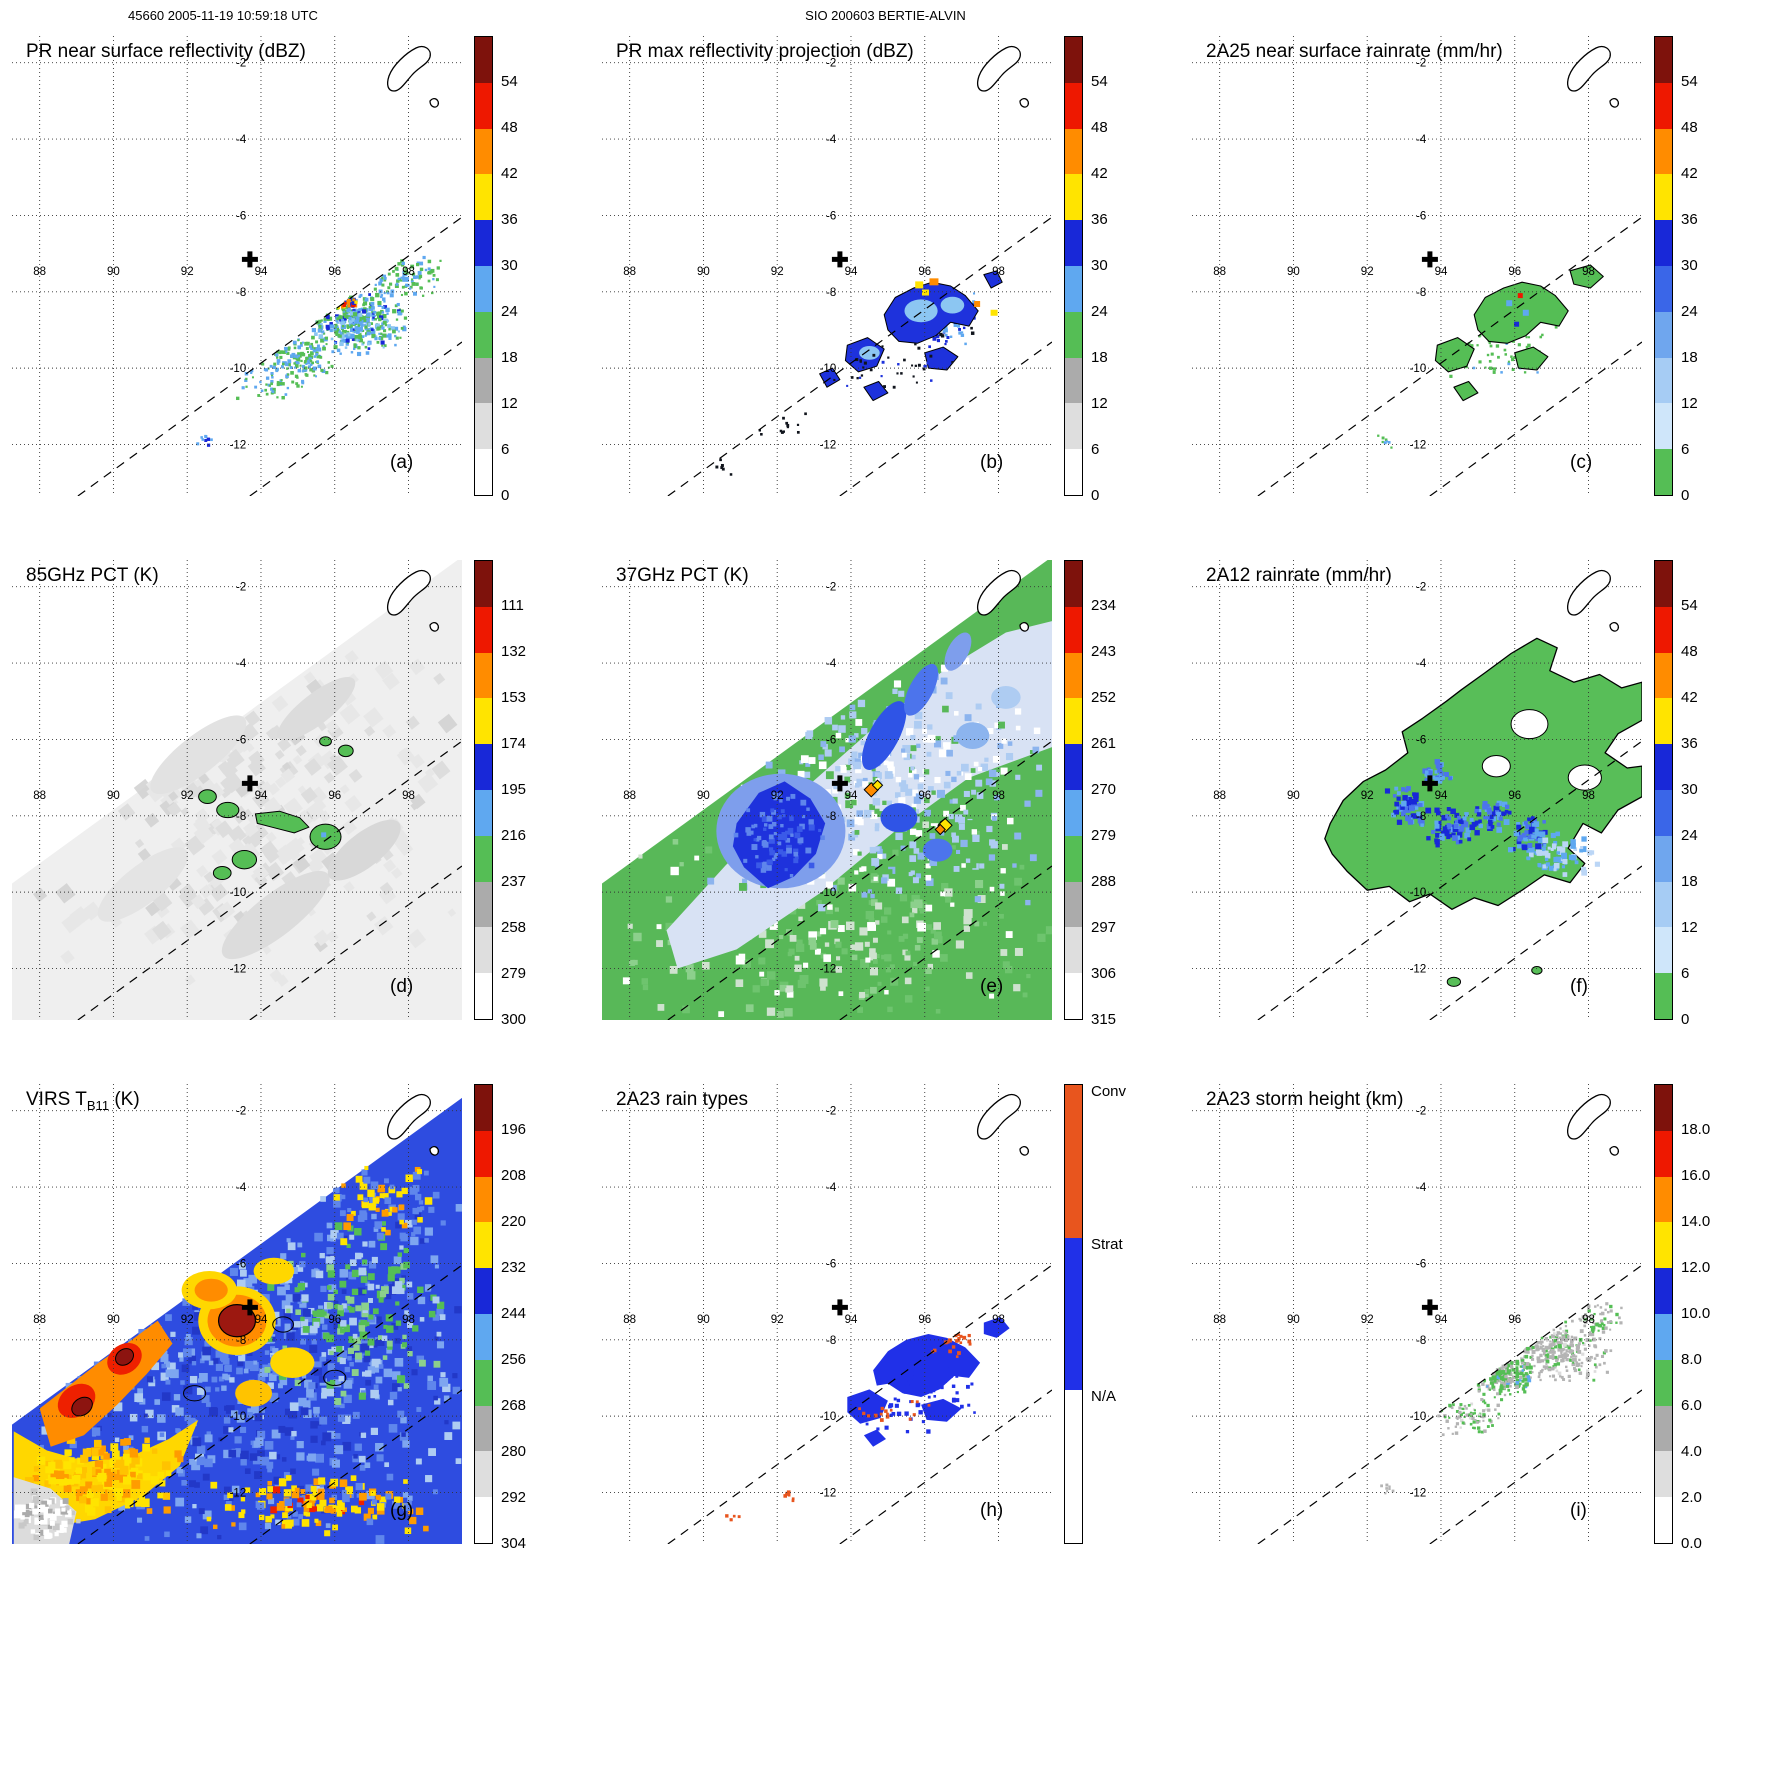 The height and width of the screenshot is (1771, 1771). What do you see at coordinates (1689, 219) in the screenshot?
I see `colorbar-tick-label: 36` at bounding box center [1689, 219].